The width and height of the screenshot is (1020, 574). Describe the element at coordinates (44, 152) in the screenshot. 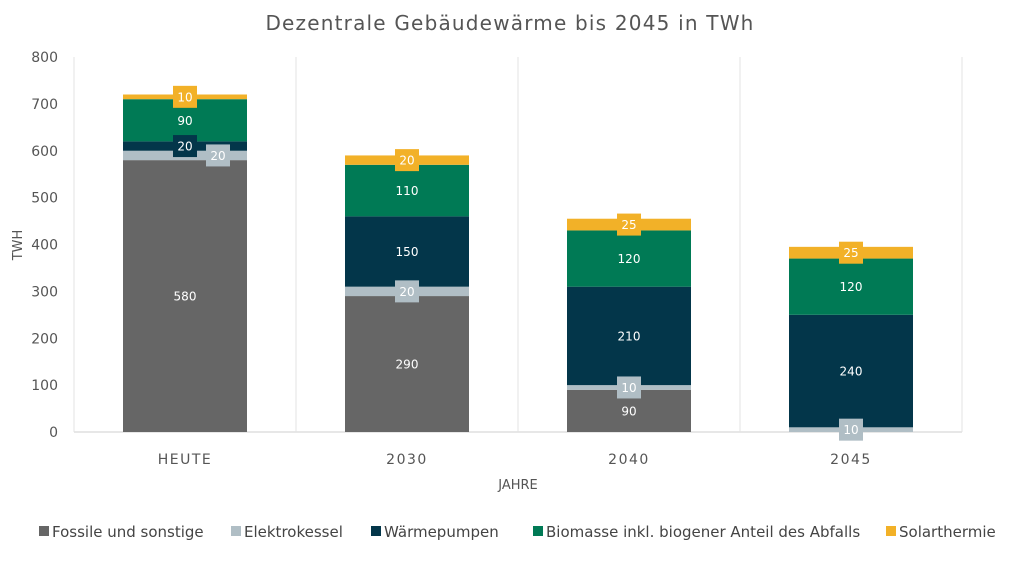

I see `y-tick-label: 600` at that location.